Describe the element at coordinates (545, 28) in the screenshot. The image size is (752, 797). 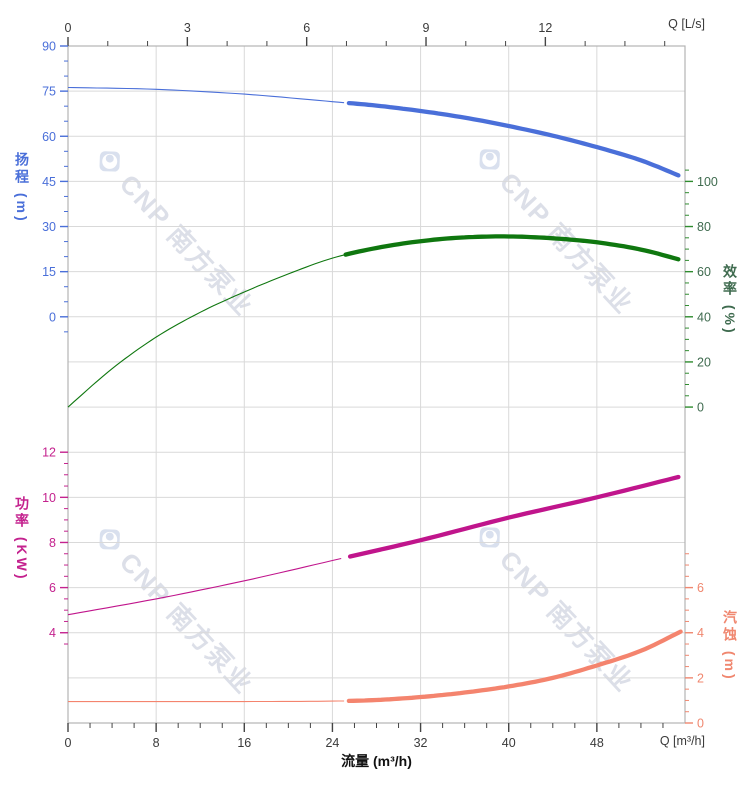
I see `top-axis-tick-label: 12` at that location.